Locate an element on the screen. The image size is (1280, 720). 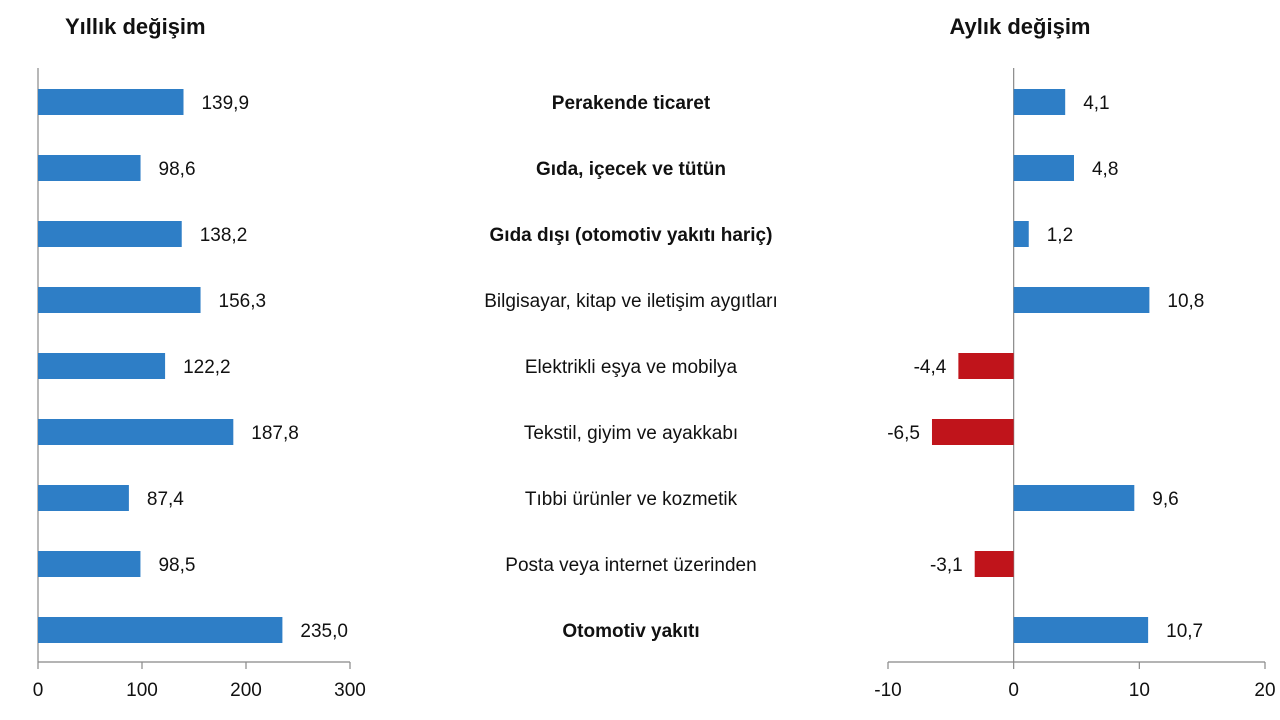
annual-data-label: 139,9 is located at coordinates (225, 103).